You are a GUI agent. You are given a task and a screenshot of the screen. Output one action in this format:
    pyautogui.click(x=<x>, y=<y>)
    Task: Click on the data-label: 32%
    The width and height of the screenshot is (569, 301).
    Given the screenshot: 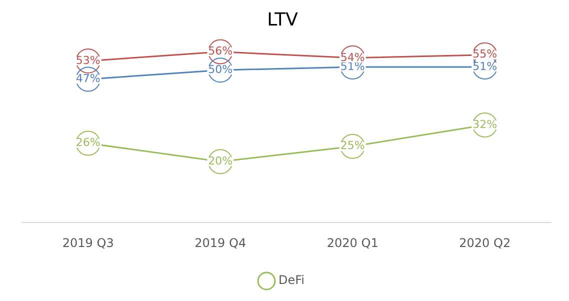 What is the action you would take?
    pyautogui.click(x=485, y=124)
    